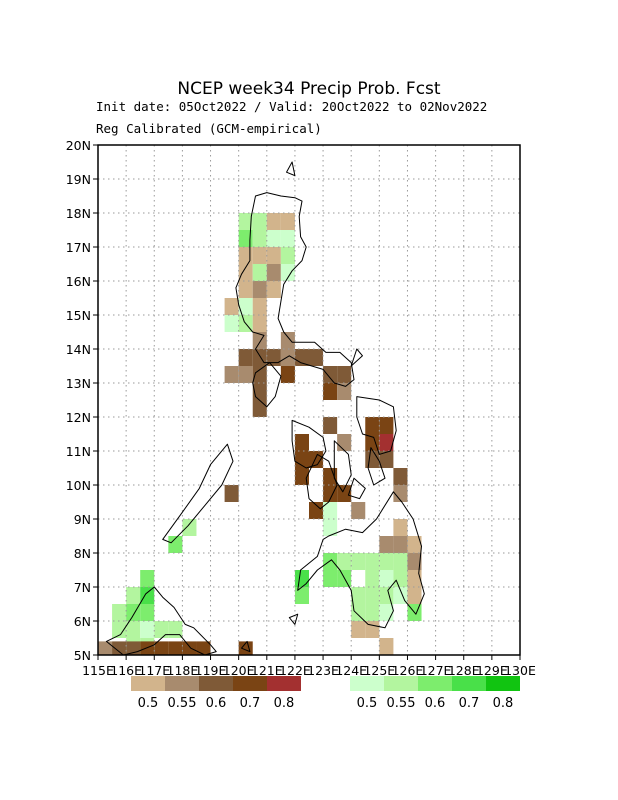  Describe the element at coordinates (182, 703) in the screenshot. I see `legend-label: 0.55` at that location.